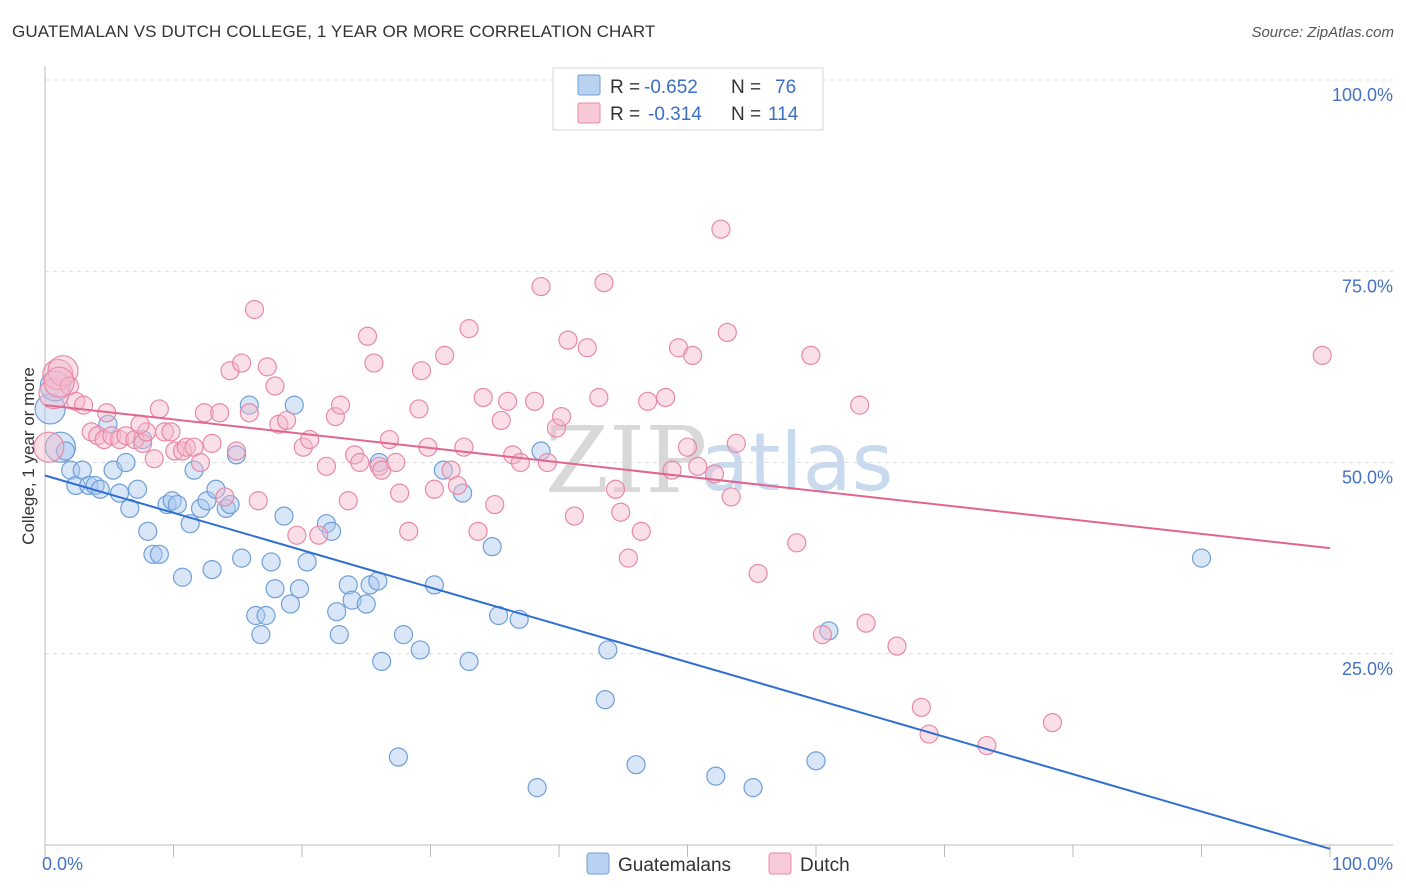 This screenshot has height=892, width=1406. I want to click on x-tick-label: 0.0%, so click(62, 864).